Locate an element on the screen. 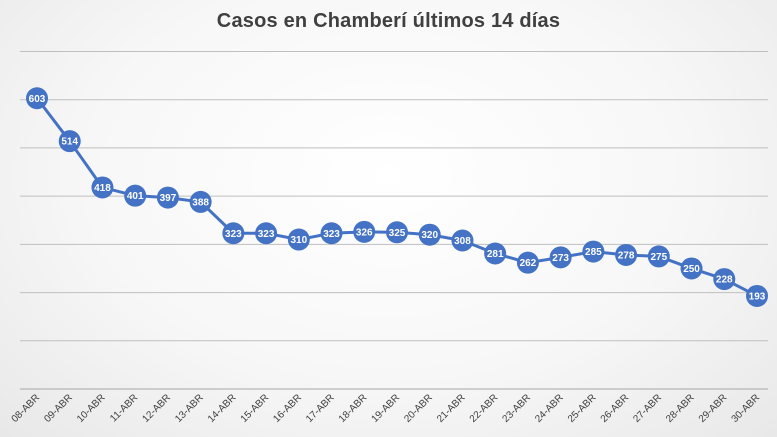 The height and width of the screenshot is (437, 777). data-label: 514 is located at coordinates (69, 142).